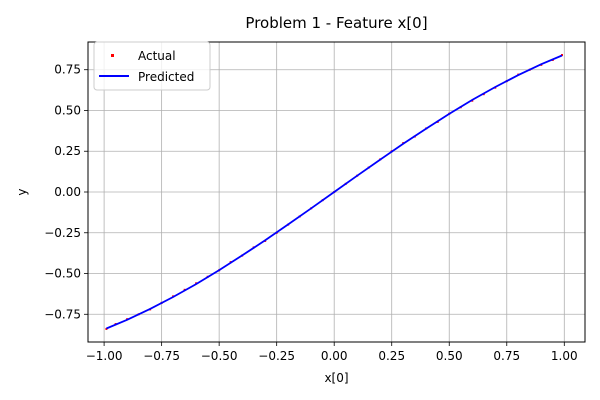 The height and width of the screenshot is (400, 600). Describe the element at coordinates (336, 23) in the screenshot. I see `chart-title: Problem 1 - Feature x[0]` at that location.